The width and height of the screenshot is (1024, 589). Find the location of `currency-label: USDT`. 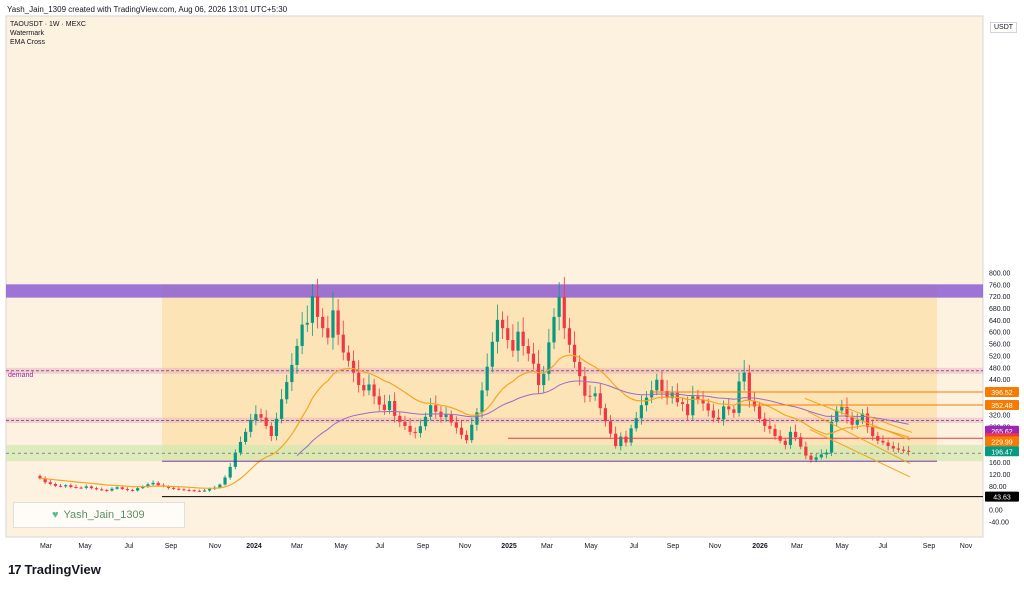

currency-label: USDT is located at coordinates (1004, 27).